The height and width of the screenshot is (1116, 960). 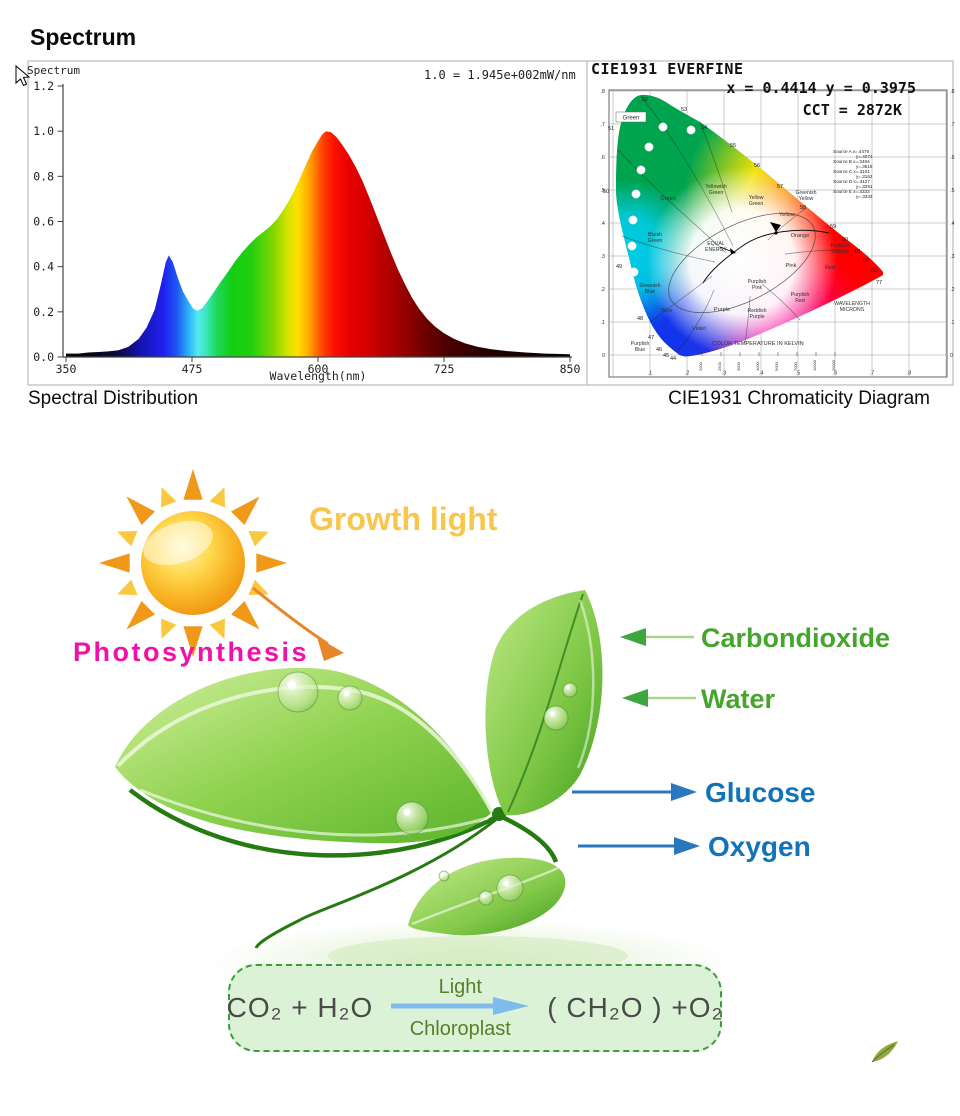 What do you see at coordinates (780, 187) in the screenshot?
I see `locus-wavelength-label: 57` at bounding box center [780, 187].